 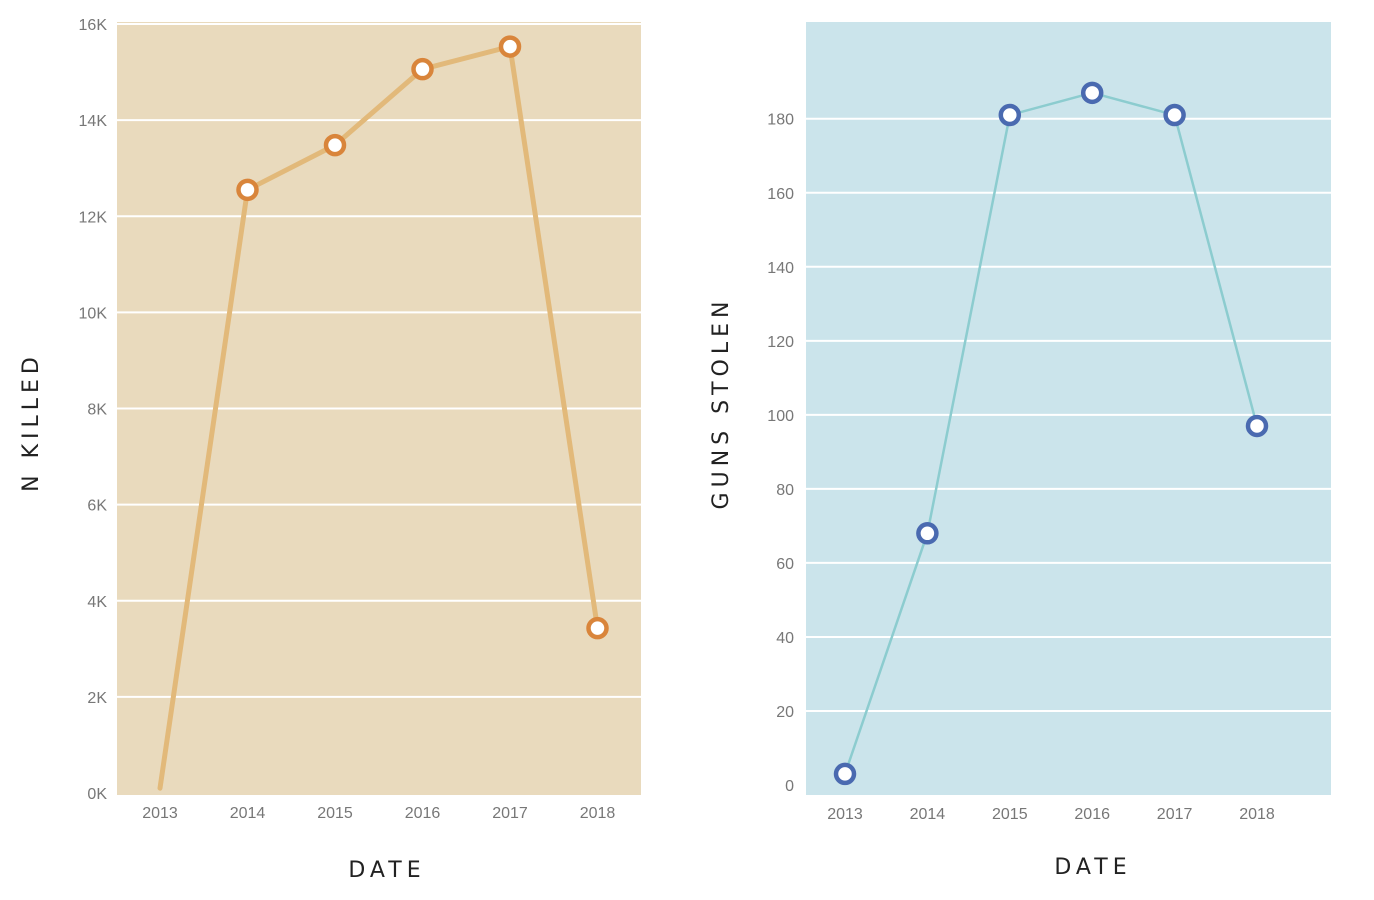 I want to click on left-y-tick-label: 12K, so click(x=93, y=217).